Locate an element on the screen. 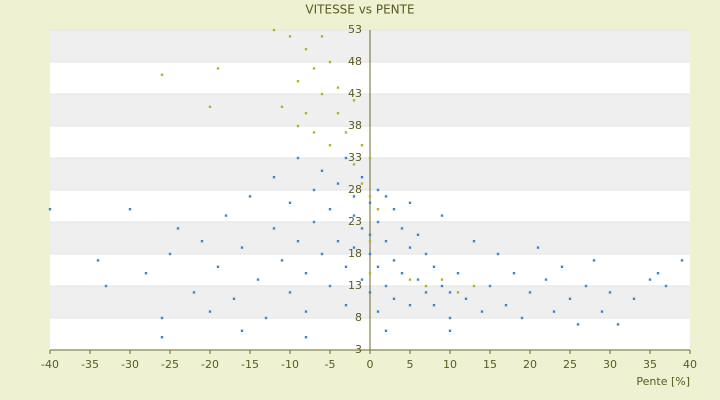 This screenshot has height=400, width=720. x-tick-label: 25 is located at coordinates (570, 364).